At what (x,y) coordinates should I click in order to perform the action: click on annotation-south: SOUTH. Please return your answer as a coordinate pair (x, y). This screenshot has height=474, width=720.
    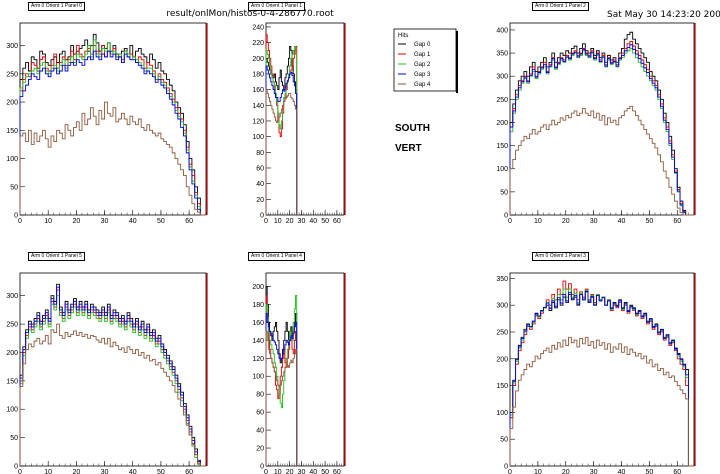
    Looking at the image, I should click on (412, 128).